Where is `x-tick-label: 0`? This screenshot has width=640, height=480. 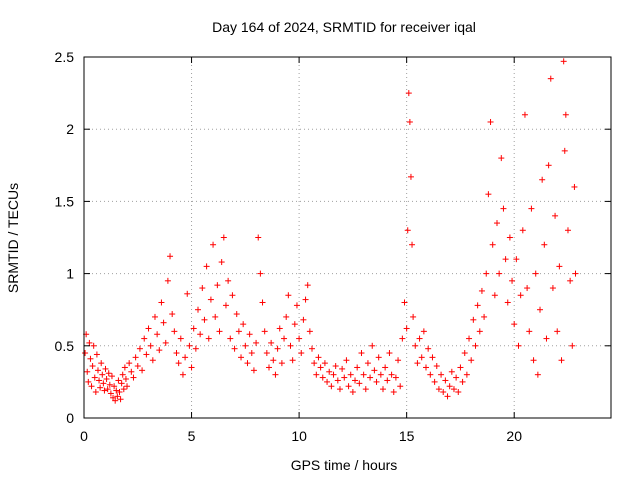
x-tick-label: 0 is located at coordinates (84, 436).